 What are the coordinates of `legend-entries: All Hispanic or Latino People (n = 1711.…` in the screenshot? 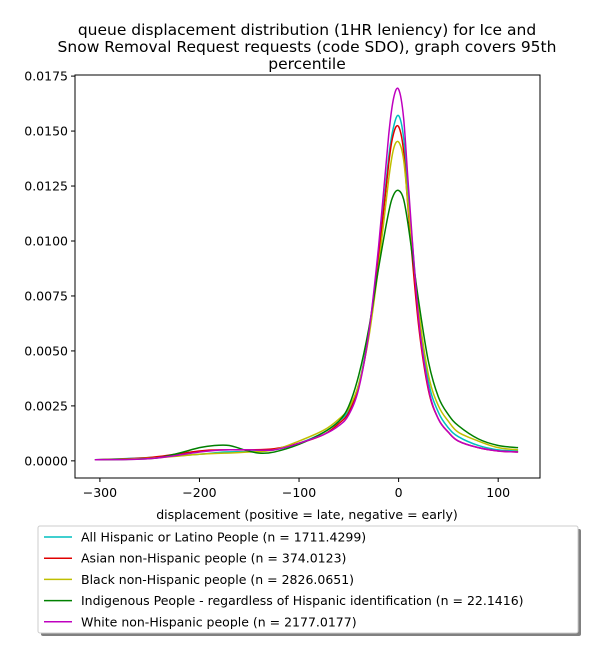 It's located at (284, 579).